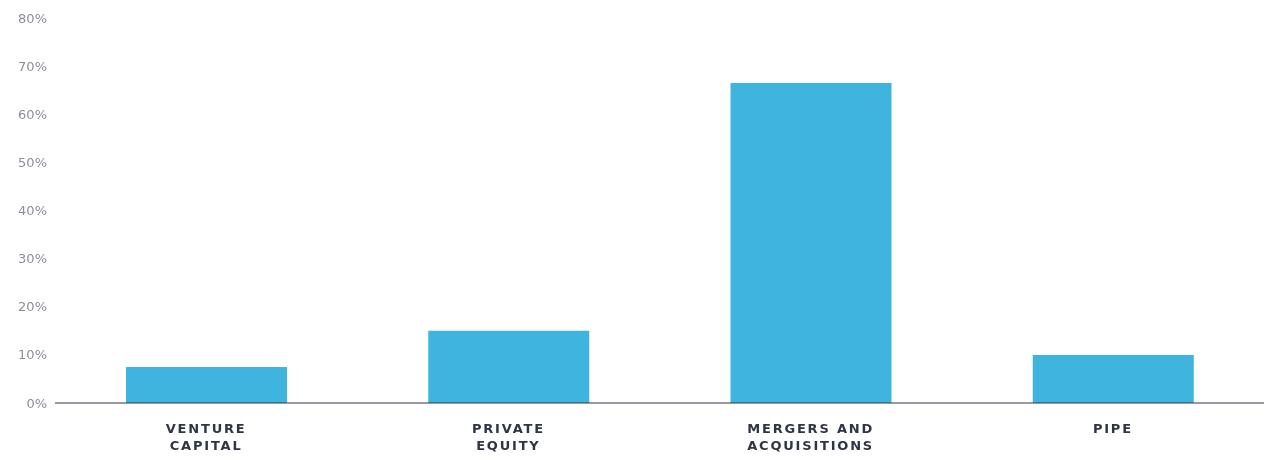  I want to click on y-tick-label: 0%, so click(36, 403).